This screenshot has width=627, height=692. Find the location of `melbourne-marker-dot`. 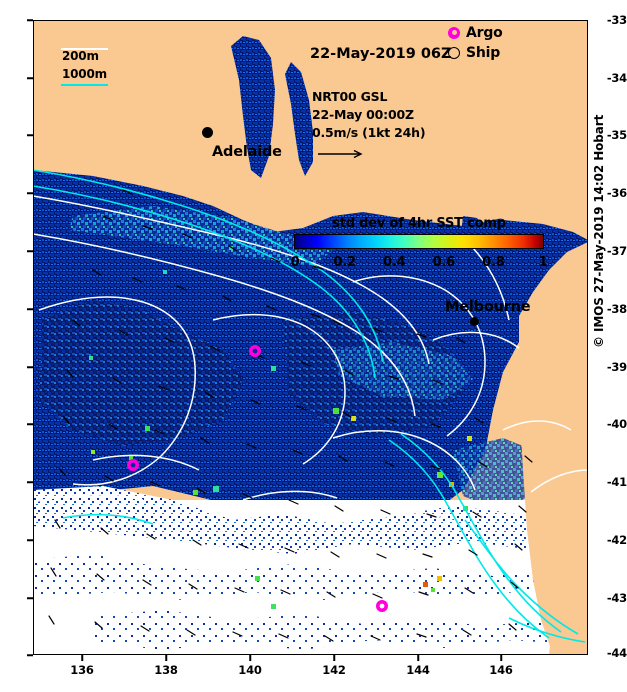

melbourne-marker-dot is located at coordinates (474, 321).